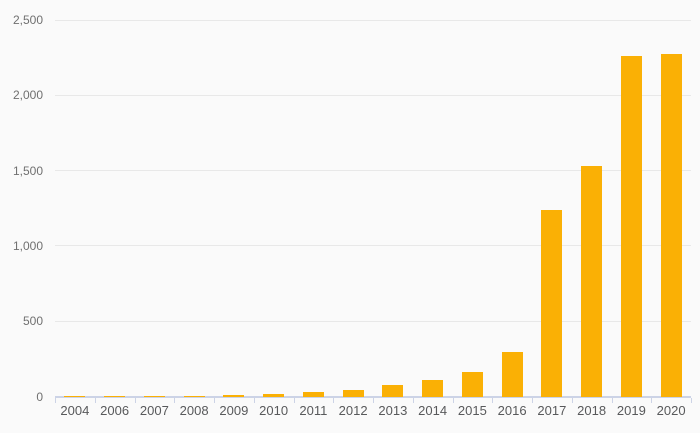 The height and width of the screenshot is (433, 700). What do you see at coordinates (433, 388) in the screenshot?
I see `bar-2014` at bounding box center [433, 388].